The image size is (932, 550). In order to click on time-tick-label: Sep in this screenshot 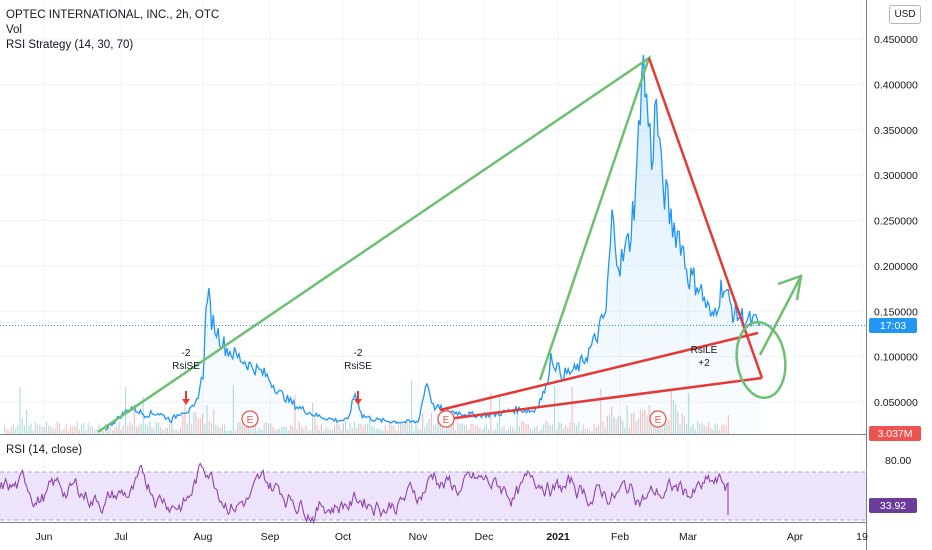, I will do `click(270, 537)`.